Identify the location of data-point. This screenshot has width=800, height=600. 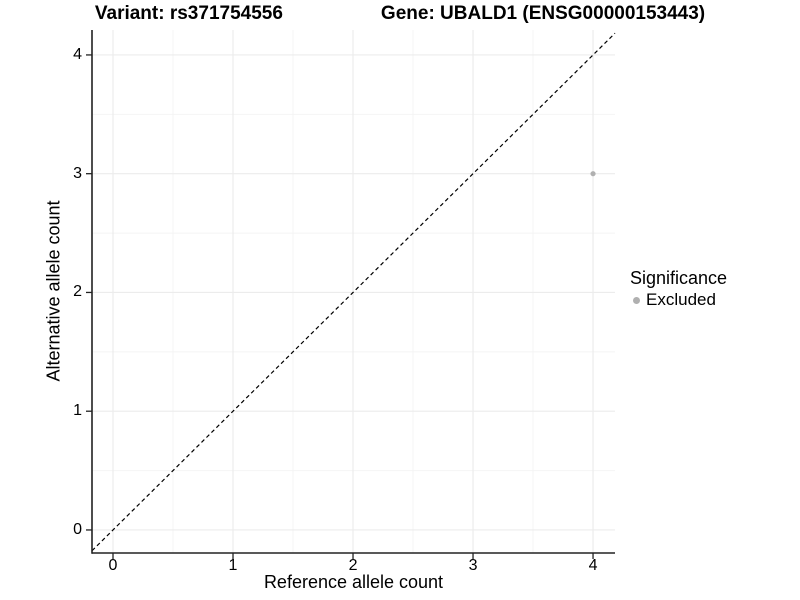
(593, 174).